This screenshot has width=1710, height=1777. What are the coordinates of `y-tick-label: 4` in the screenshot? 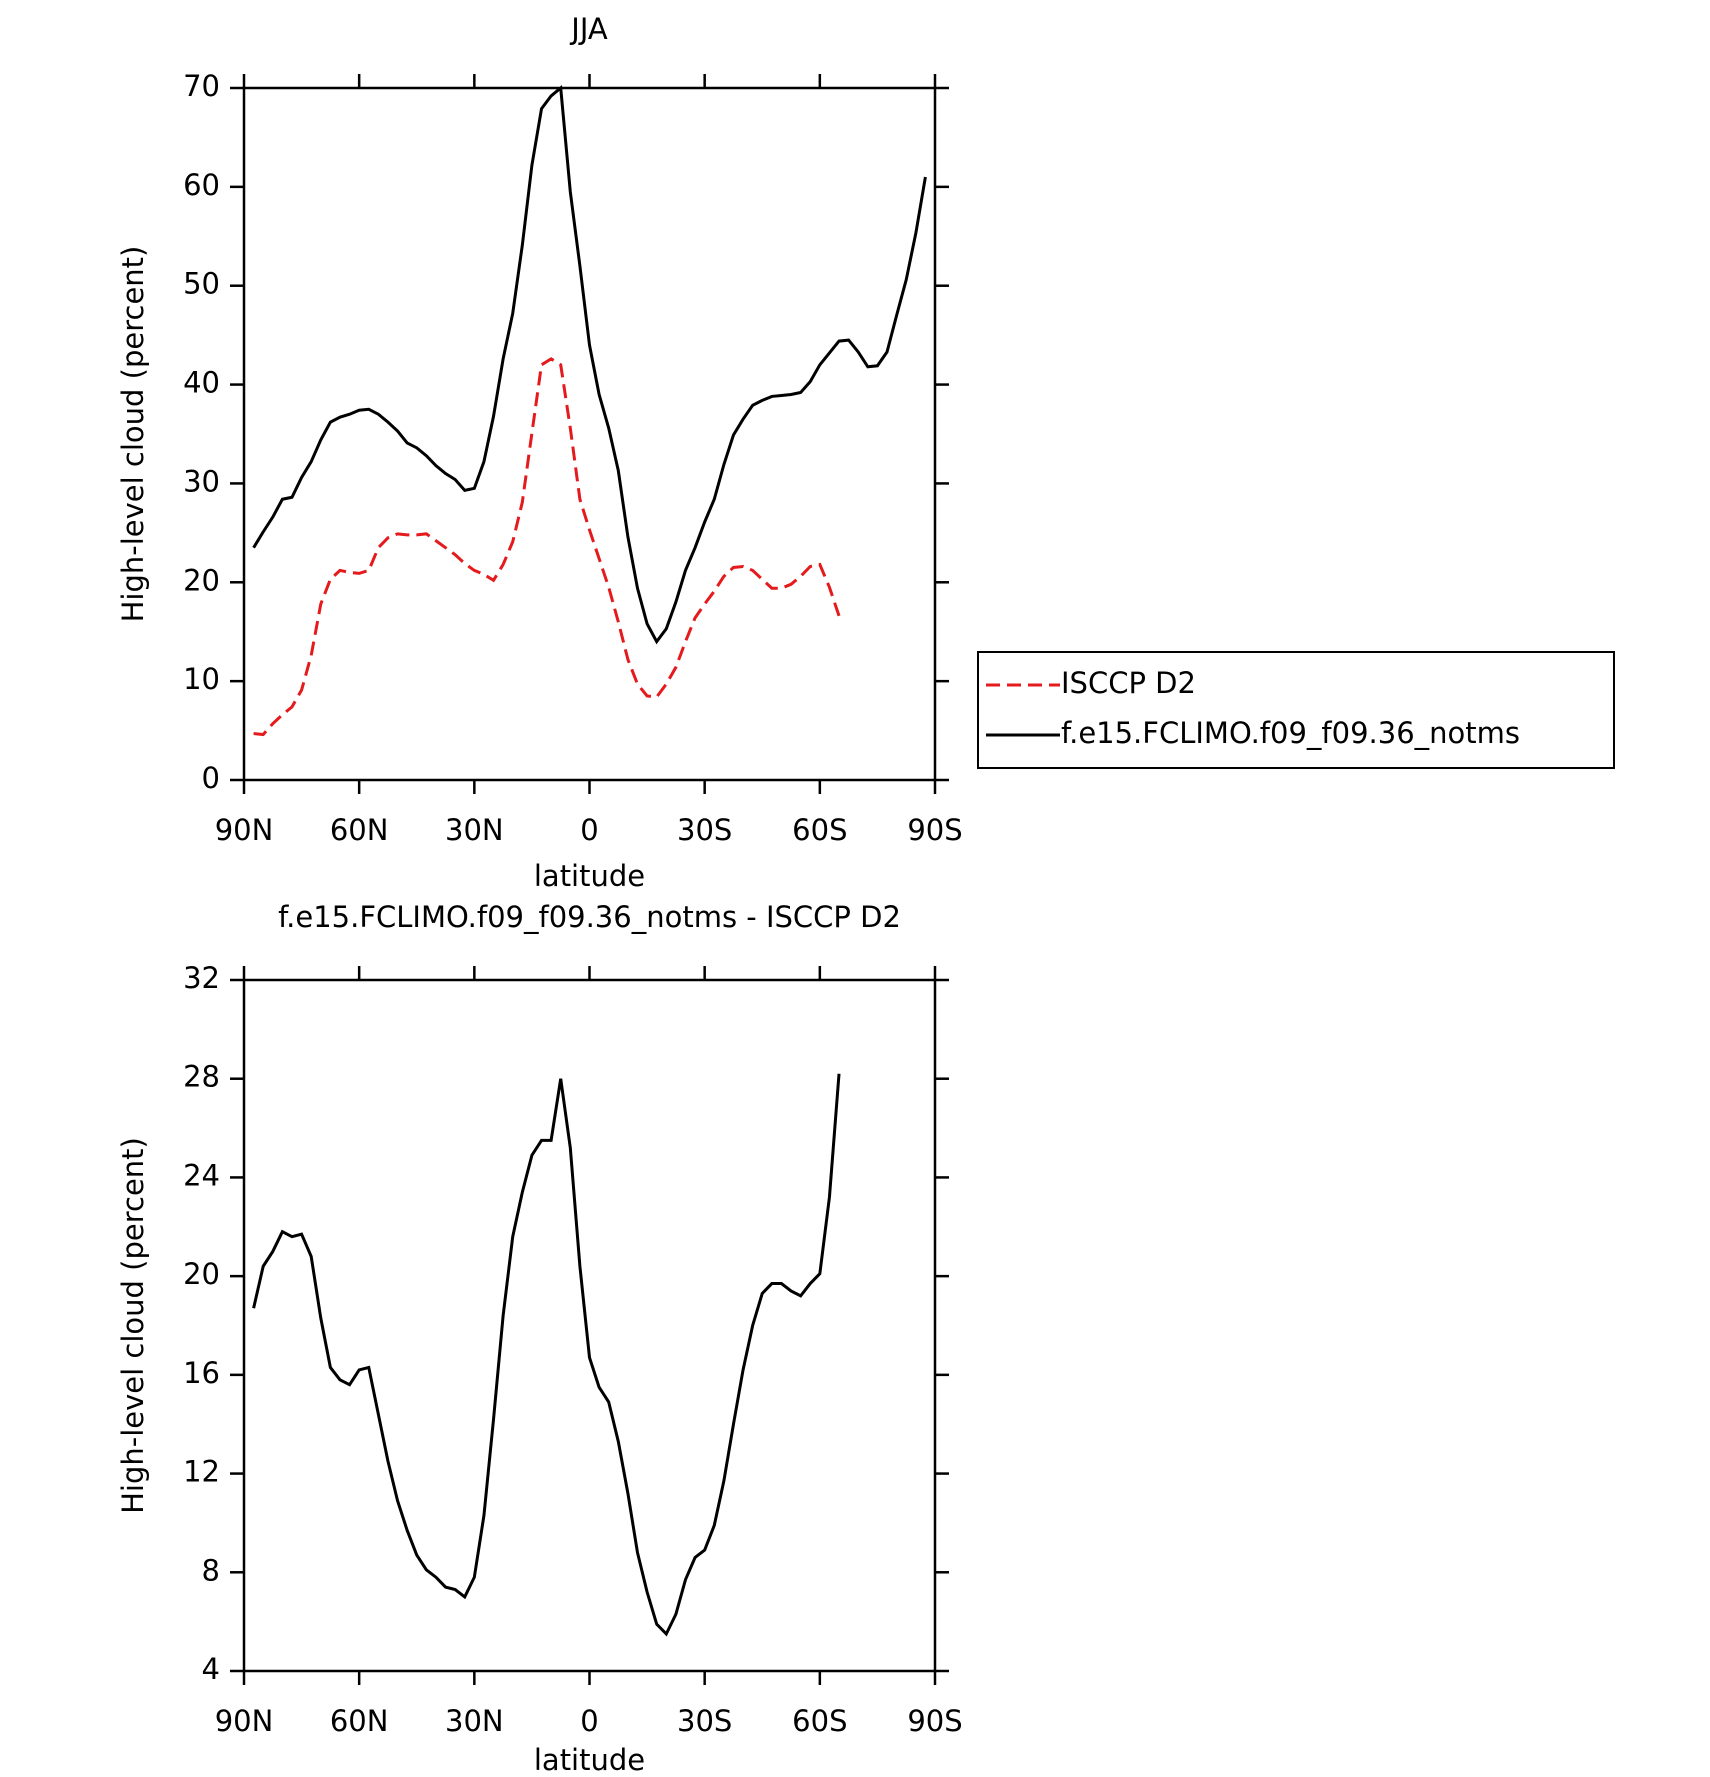 It's located at (211, 1669).